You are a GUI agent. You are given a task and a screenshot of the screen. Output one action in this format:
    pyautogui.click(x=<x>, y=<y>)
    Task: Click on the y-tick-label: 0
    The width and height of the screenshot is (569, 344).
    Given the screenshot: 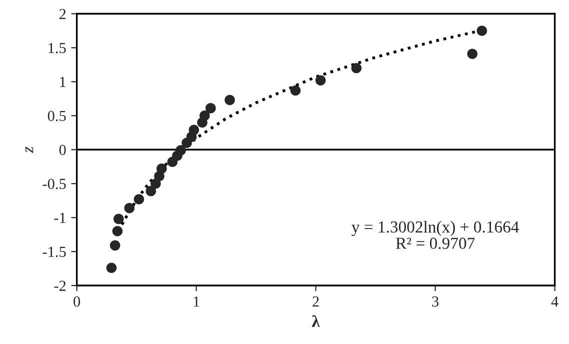 What is the action you would take?
    pyautogui.click(x=62, y=150)
    